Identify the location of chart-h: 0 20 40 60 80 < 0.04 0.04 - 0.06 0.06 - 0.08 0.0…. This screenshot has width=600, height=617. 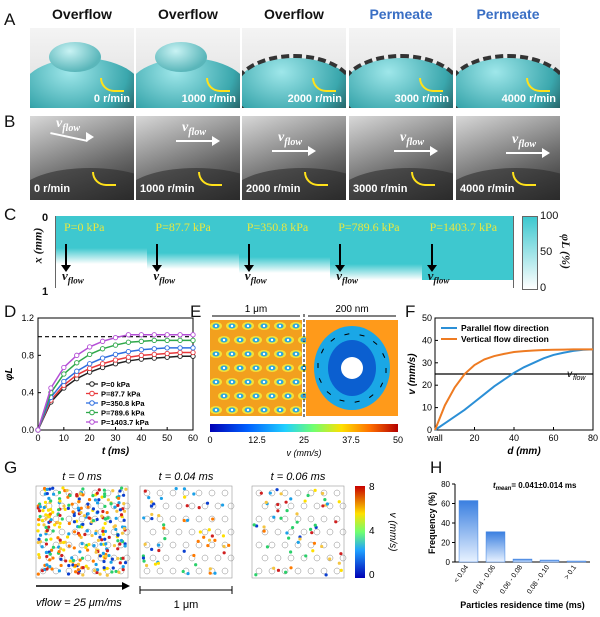
(508, 545).